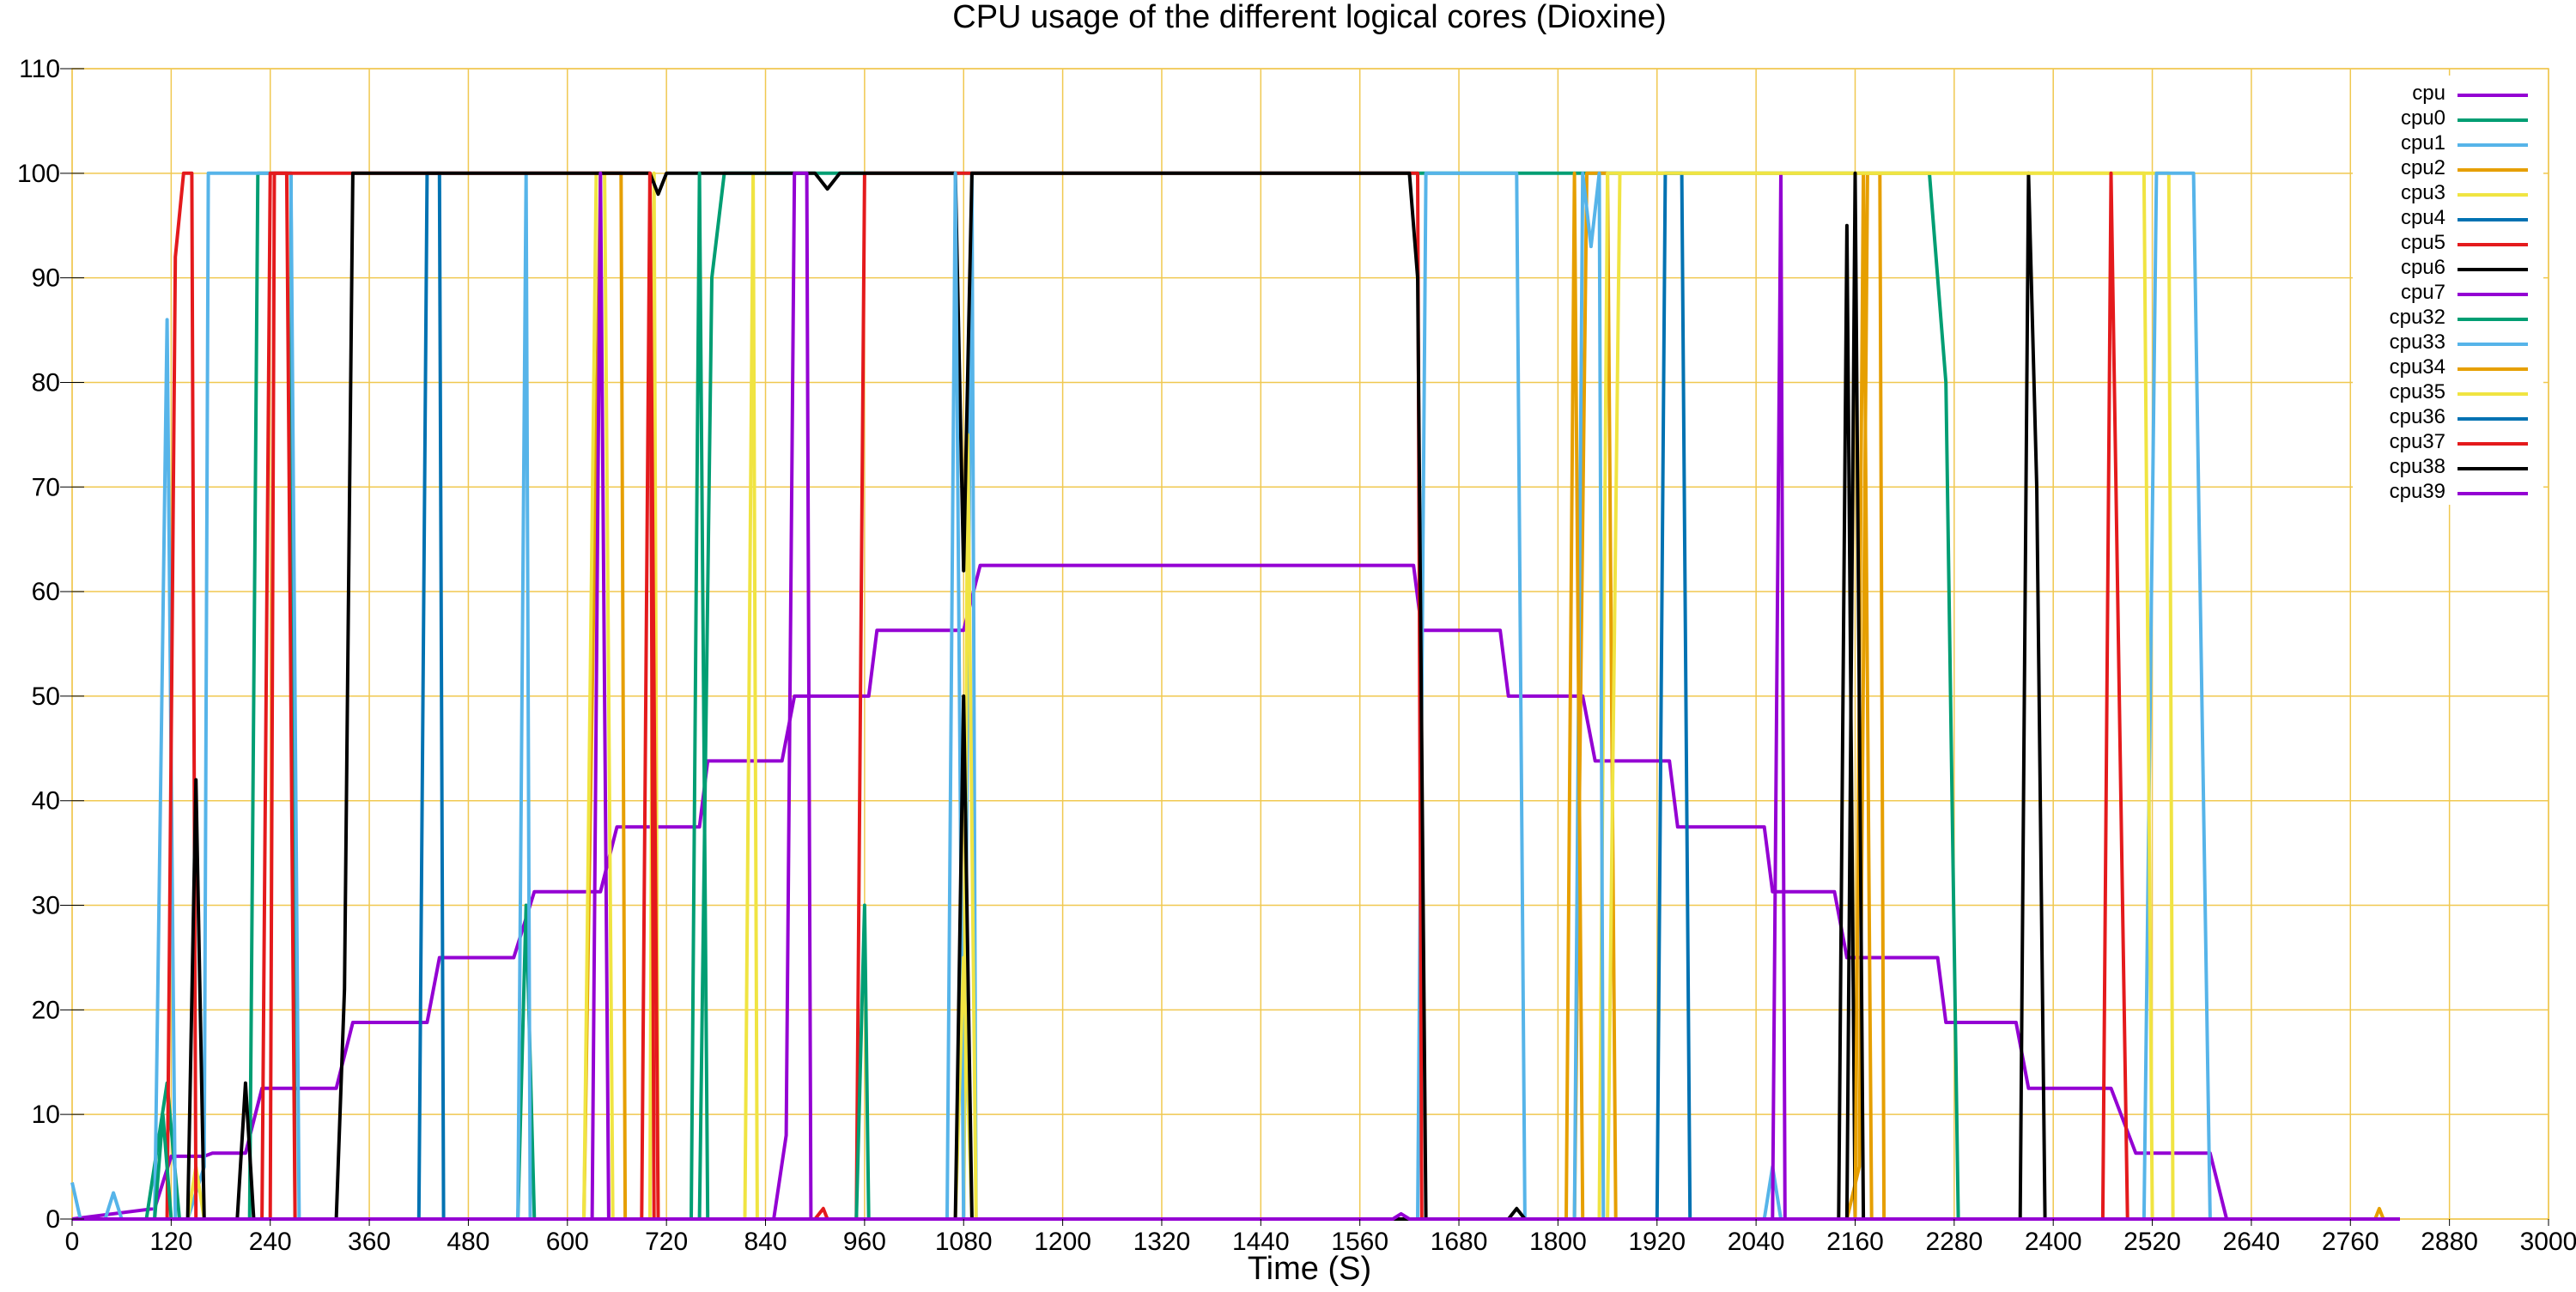 Image resolution: width=2576 pixels, height=1292 pixels. What do you see at coordinates (2423, 292) in the screenshot?
I see `legend-label-cpu7: cpu7` at bounding box center [2423, 292].